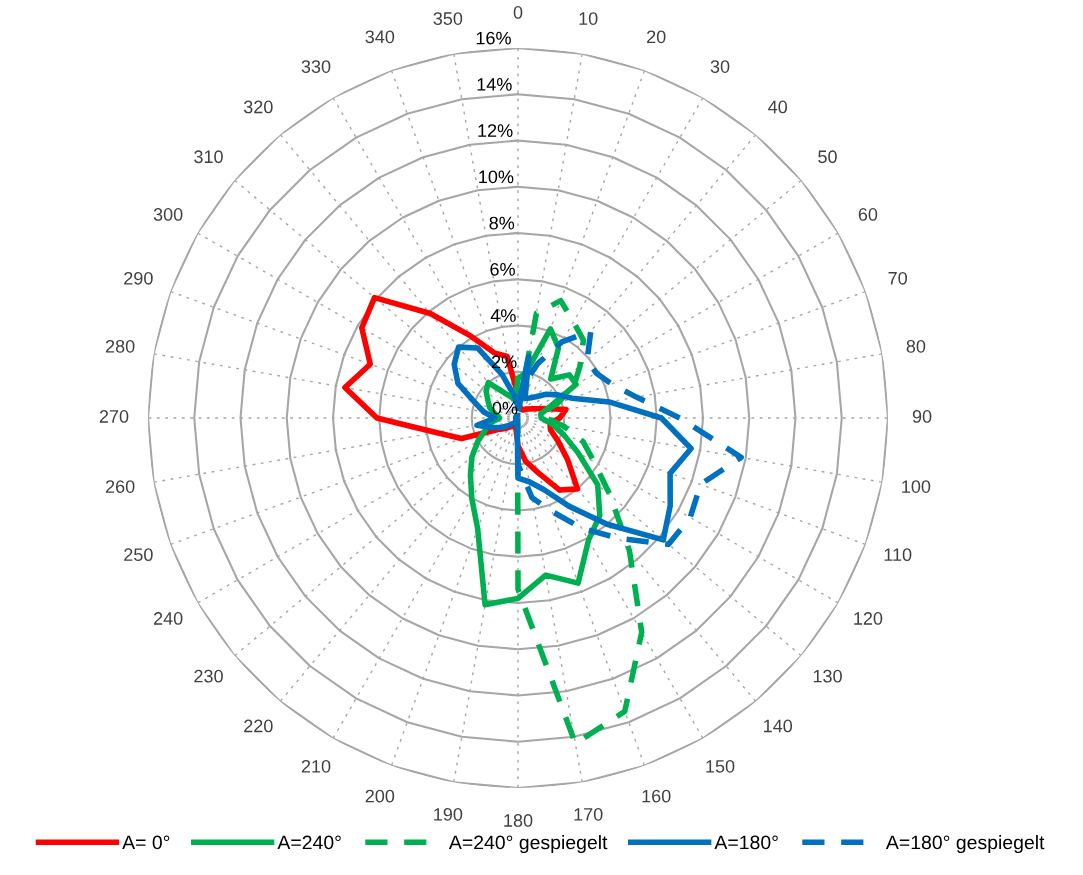  I want to click on spoke-label: 310, so click(208, 157).